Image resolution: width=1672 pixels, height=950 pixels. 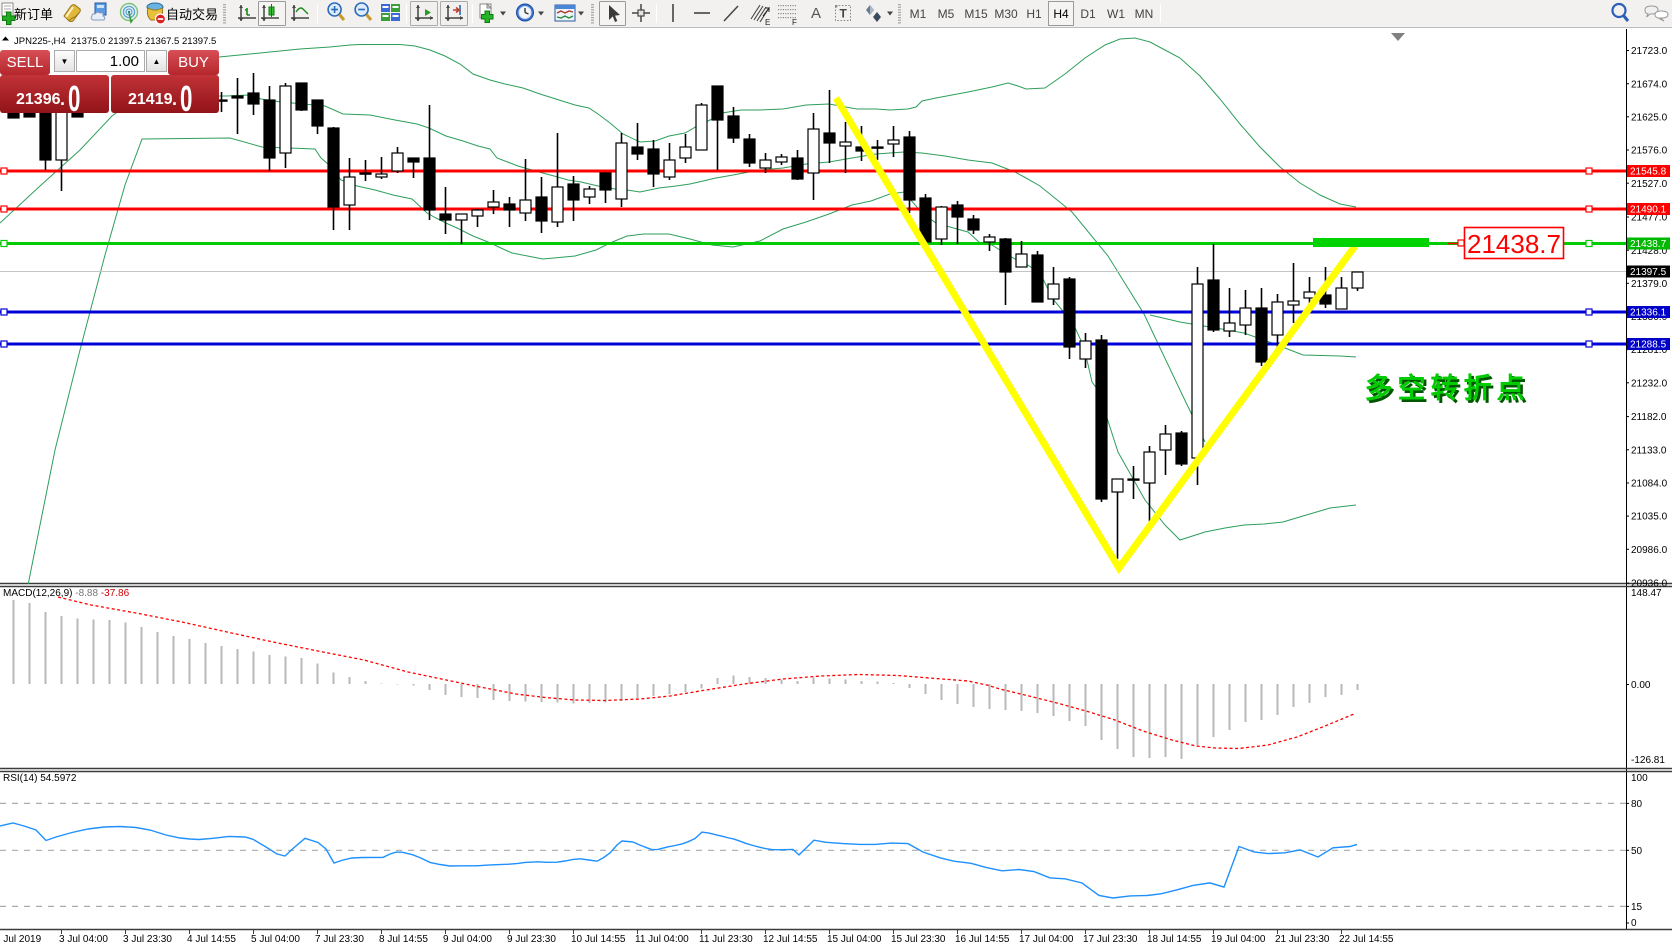 What do you see at coordinates (1648, 313) in the screenshot?
I see `svg-text: 21336.1` at bounding box center [1648, 313].